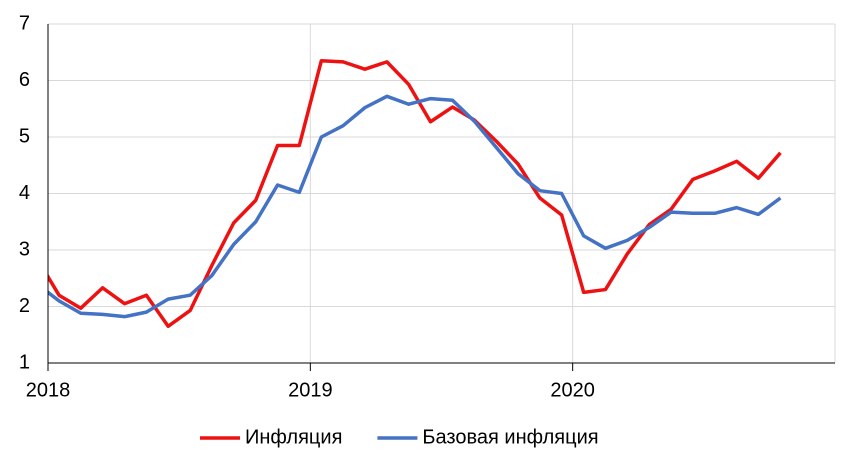  I want to click on x-tick-label: 2018, so click(48, 390).